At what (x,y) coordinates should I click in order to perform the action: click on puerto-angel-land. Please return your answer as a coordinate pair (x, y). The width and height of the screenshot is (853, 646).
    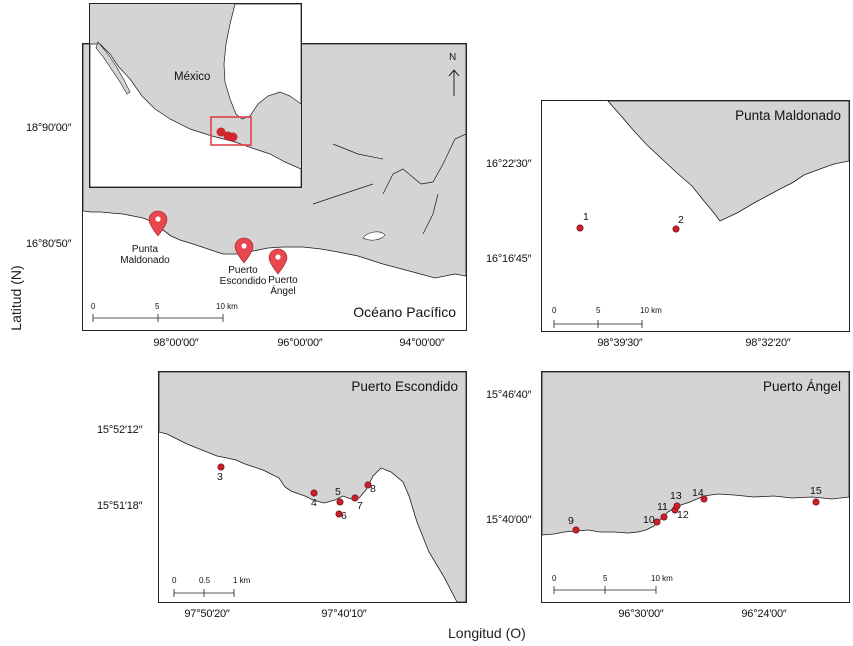
    Looking at the image, I should click on (695, 454).